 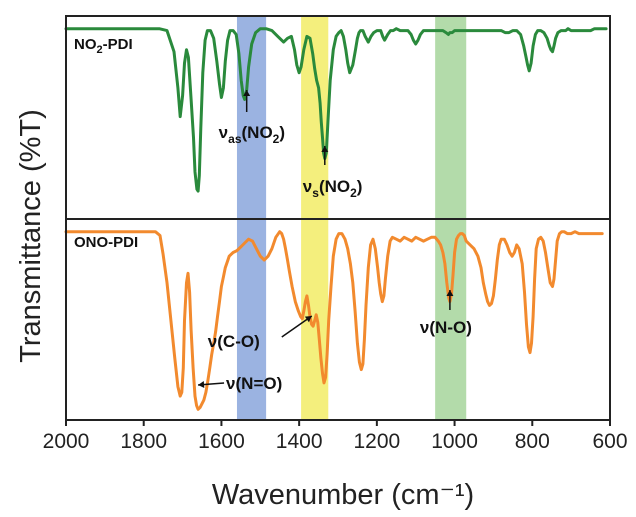 What do you see at coordinates (299, 441) in the screenshot?
I see `x-tick-label: 1400` at bounding box center [299, 441].